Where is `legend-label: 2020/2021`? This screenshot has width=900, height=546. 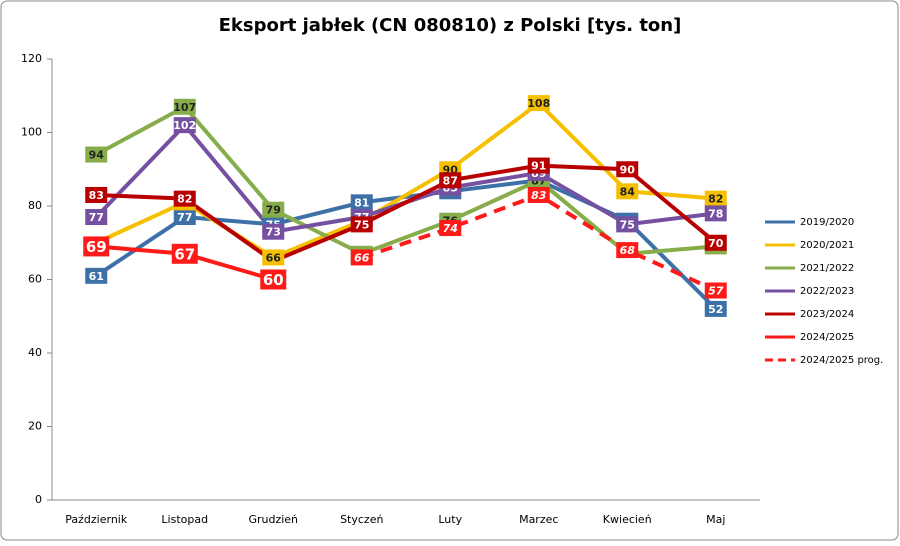 legend-label: 2020/2021 is located at coordinates (827, 245).